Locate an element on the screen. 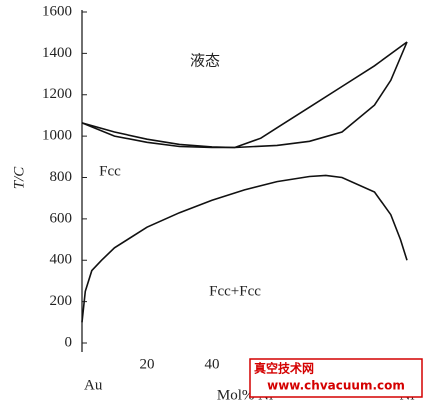  y-tick-label: 1400 is located at coordinates (57, 53).